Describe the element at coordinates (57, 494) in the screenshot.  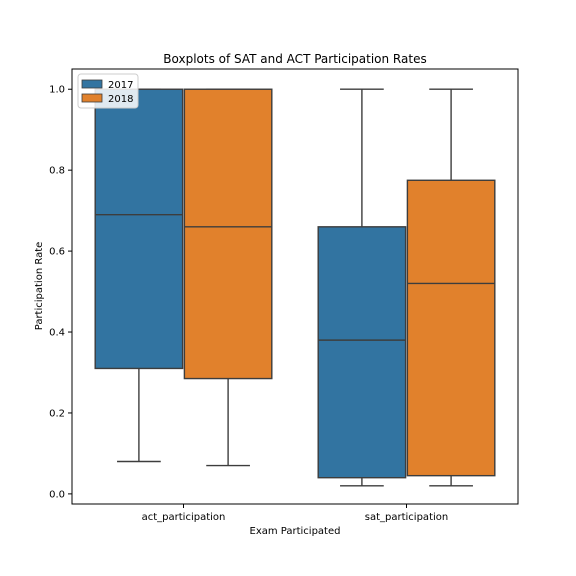
I see `y-tick-label: 0.0` at that location.